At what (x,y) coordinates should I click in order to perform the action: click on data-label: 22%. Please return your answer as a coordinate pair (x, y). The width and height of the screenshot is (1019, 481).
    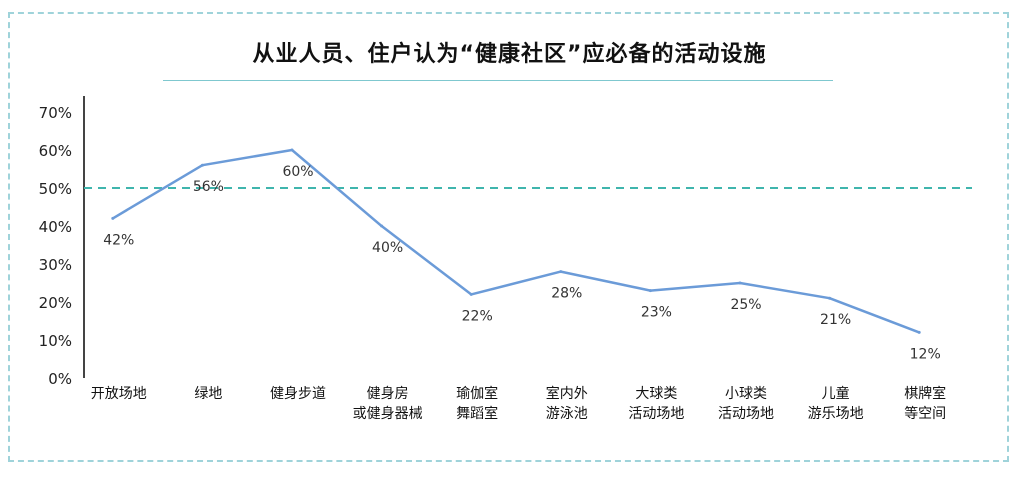
    Looking at the image, I should click on (477, 316).